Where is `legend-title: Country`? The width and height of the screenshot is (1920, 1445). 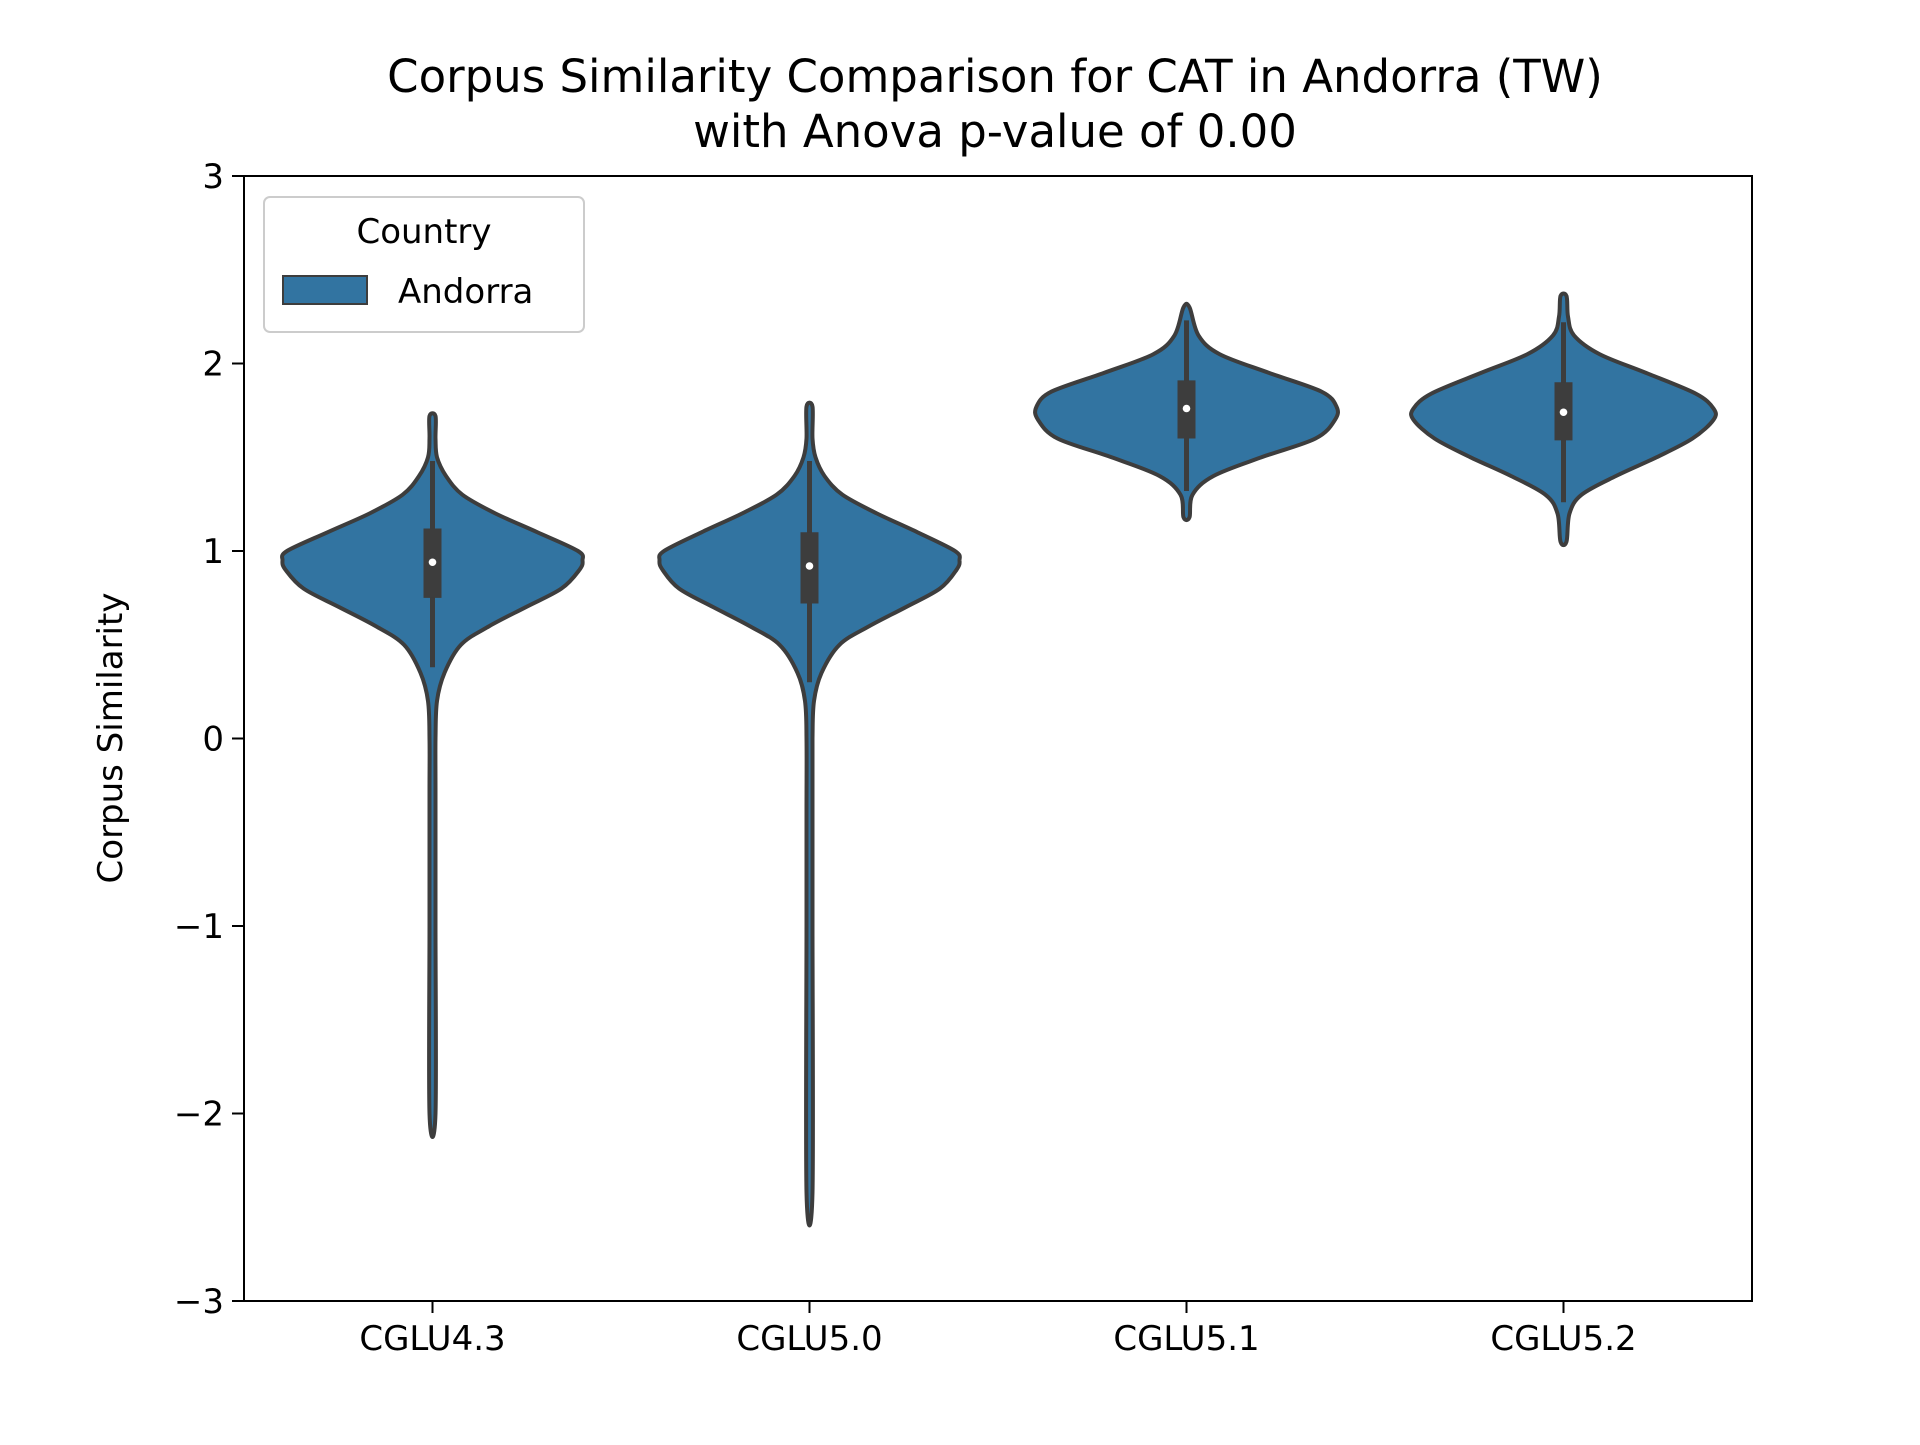 legend-title: Country is located at coordinates (423, 232).